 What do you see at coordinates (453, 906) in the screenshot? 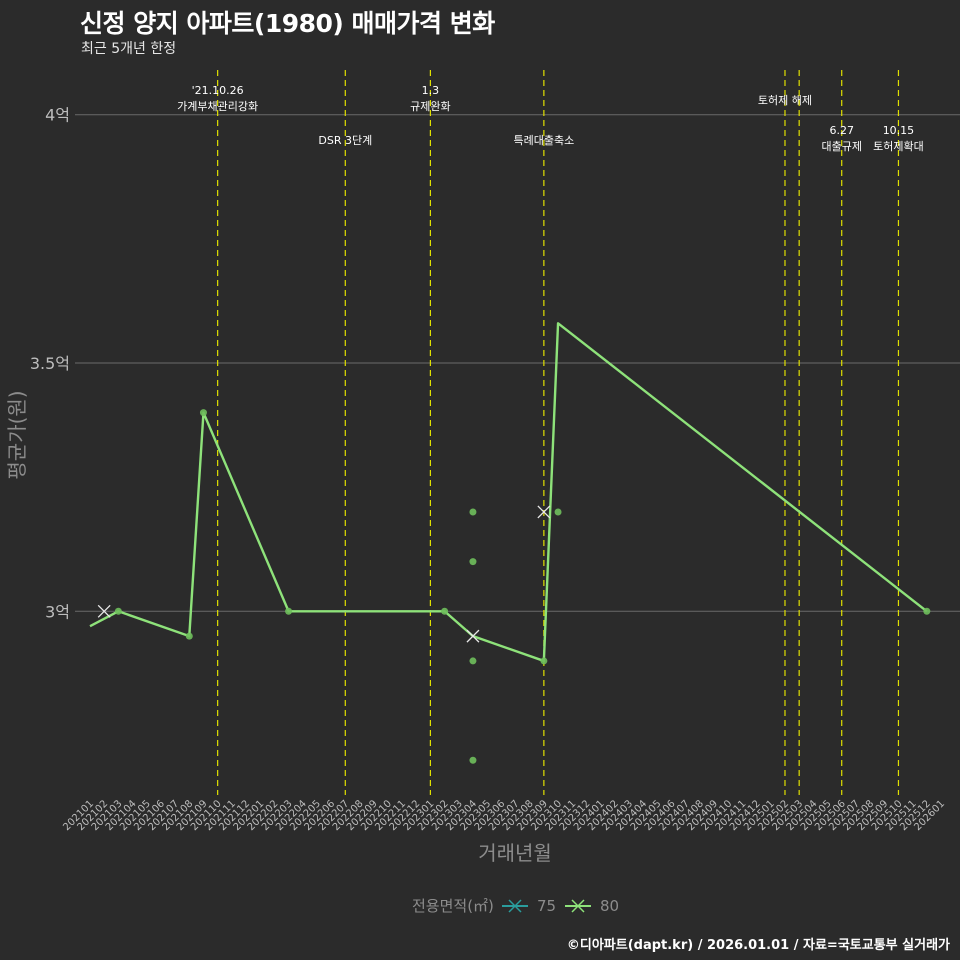
I see `legend-title: 전용면적(㎡)` at bounding box center [453, 906].